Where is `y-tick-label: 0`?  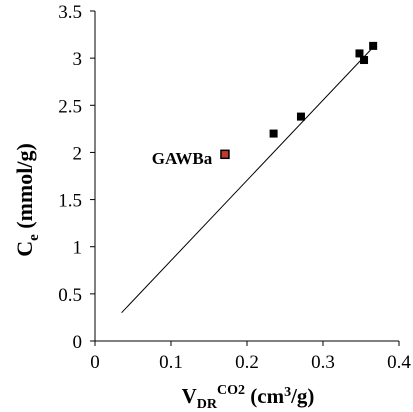 y-tick-label: 0 is located at coordinates (78, 342).